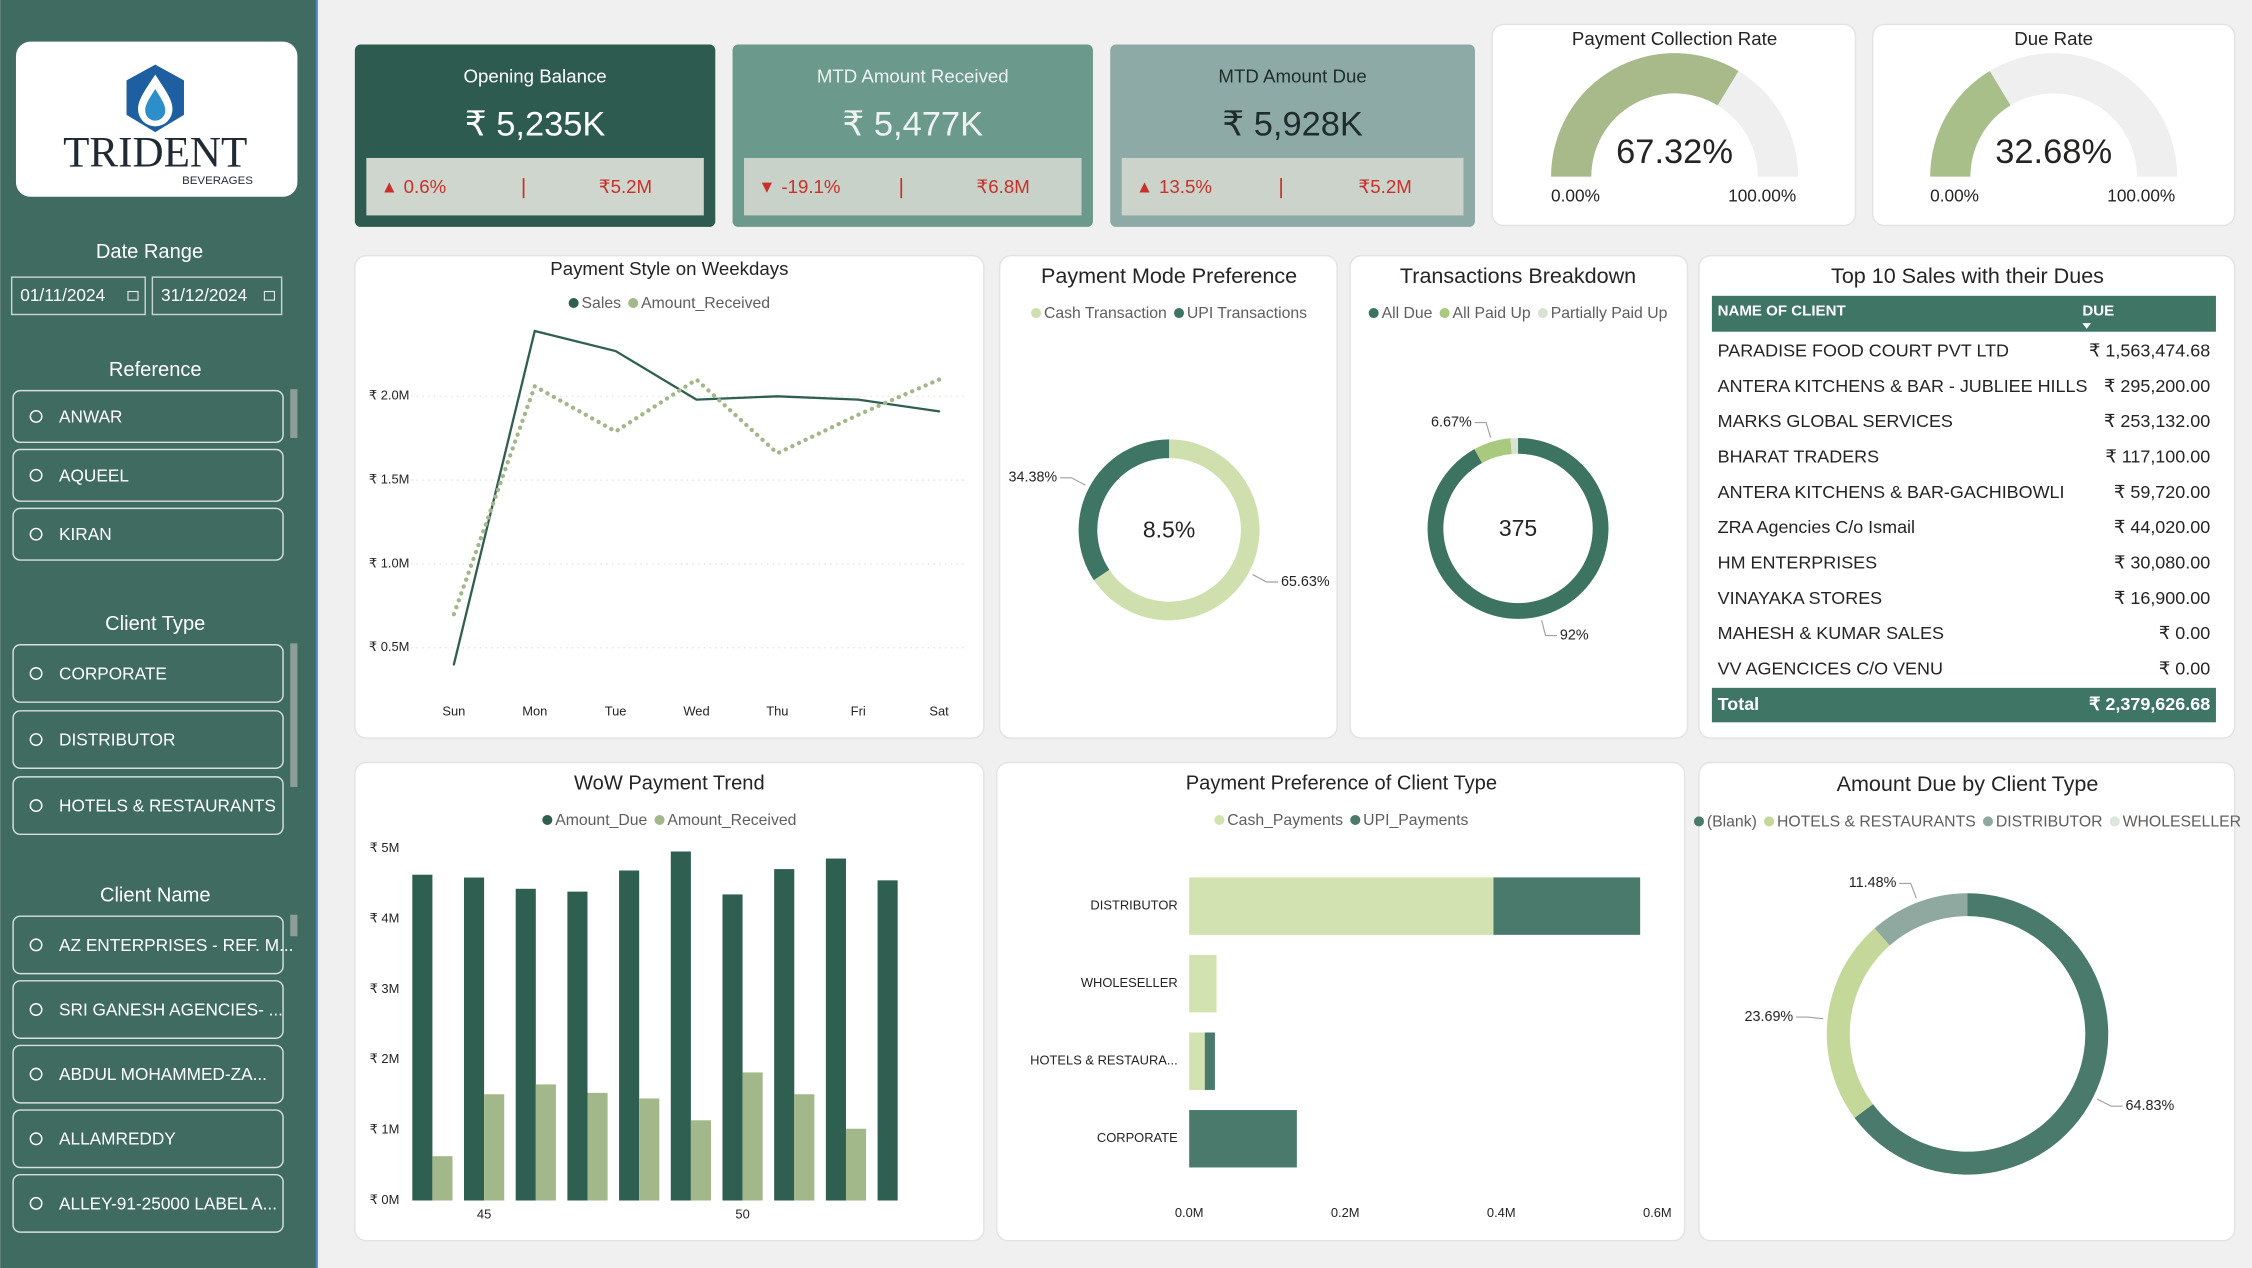 The image size is (2252, 1268). I want to click on x-tick-label: 0.4M, so click(1501, 1212).